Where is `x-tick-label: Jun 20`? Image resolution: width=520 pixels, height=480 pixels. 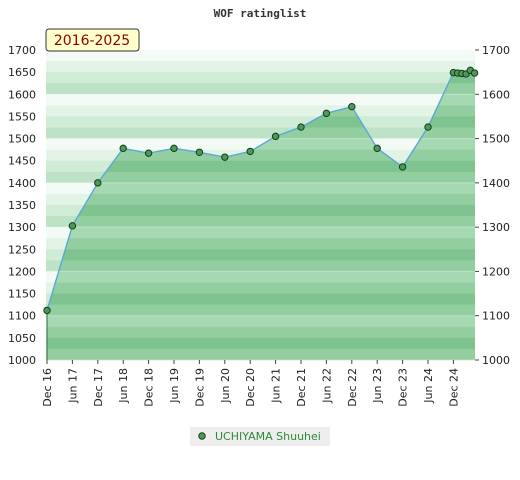
x-tick-label: Jun 20 is located at coordinates (225, 386).